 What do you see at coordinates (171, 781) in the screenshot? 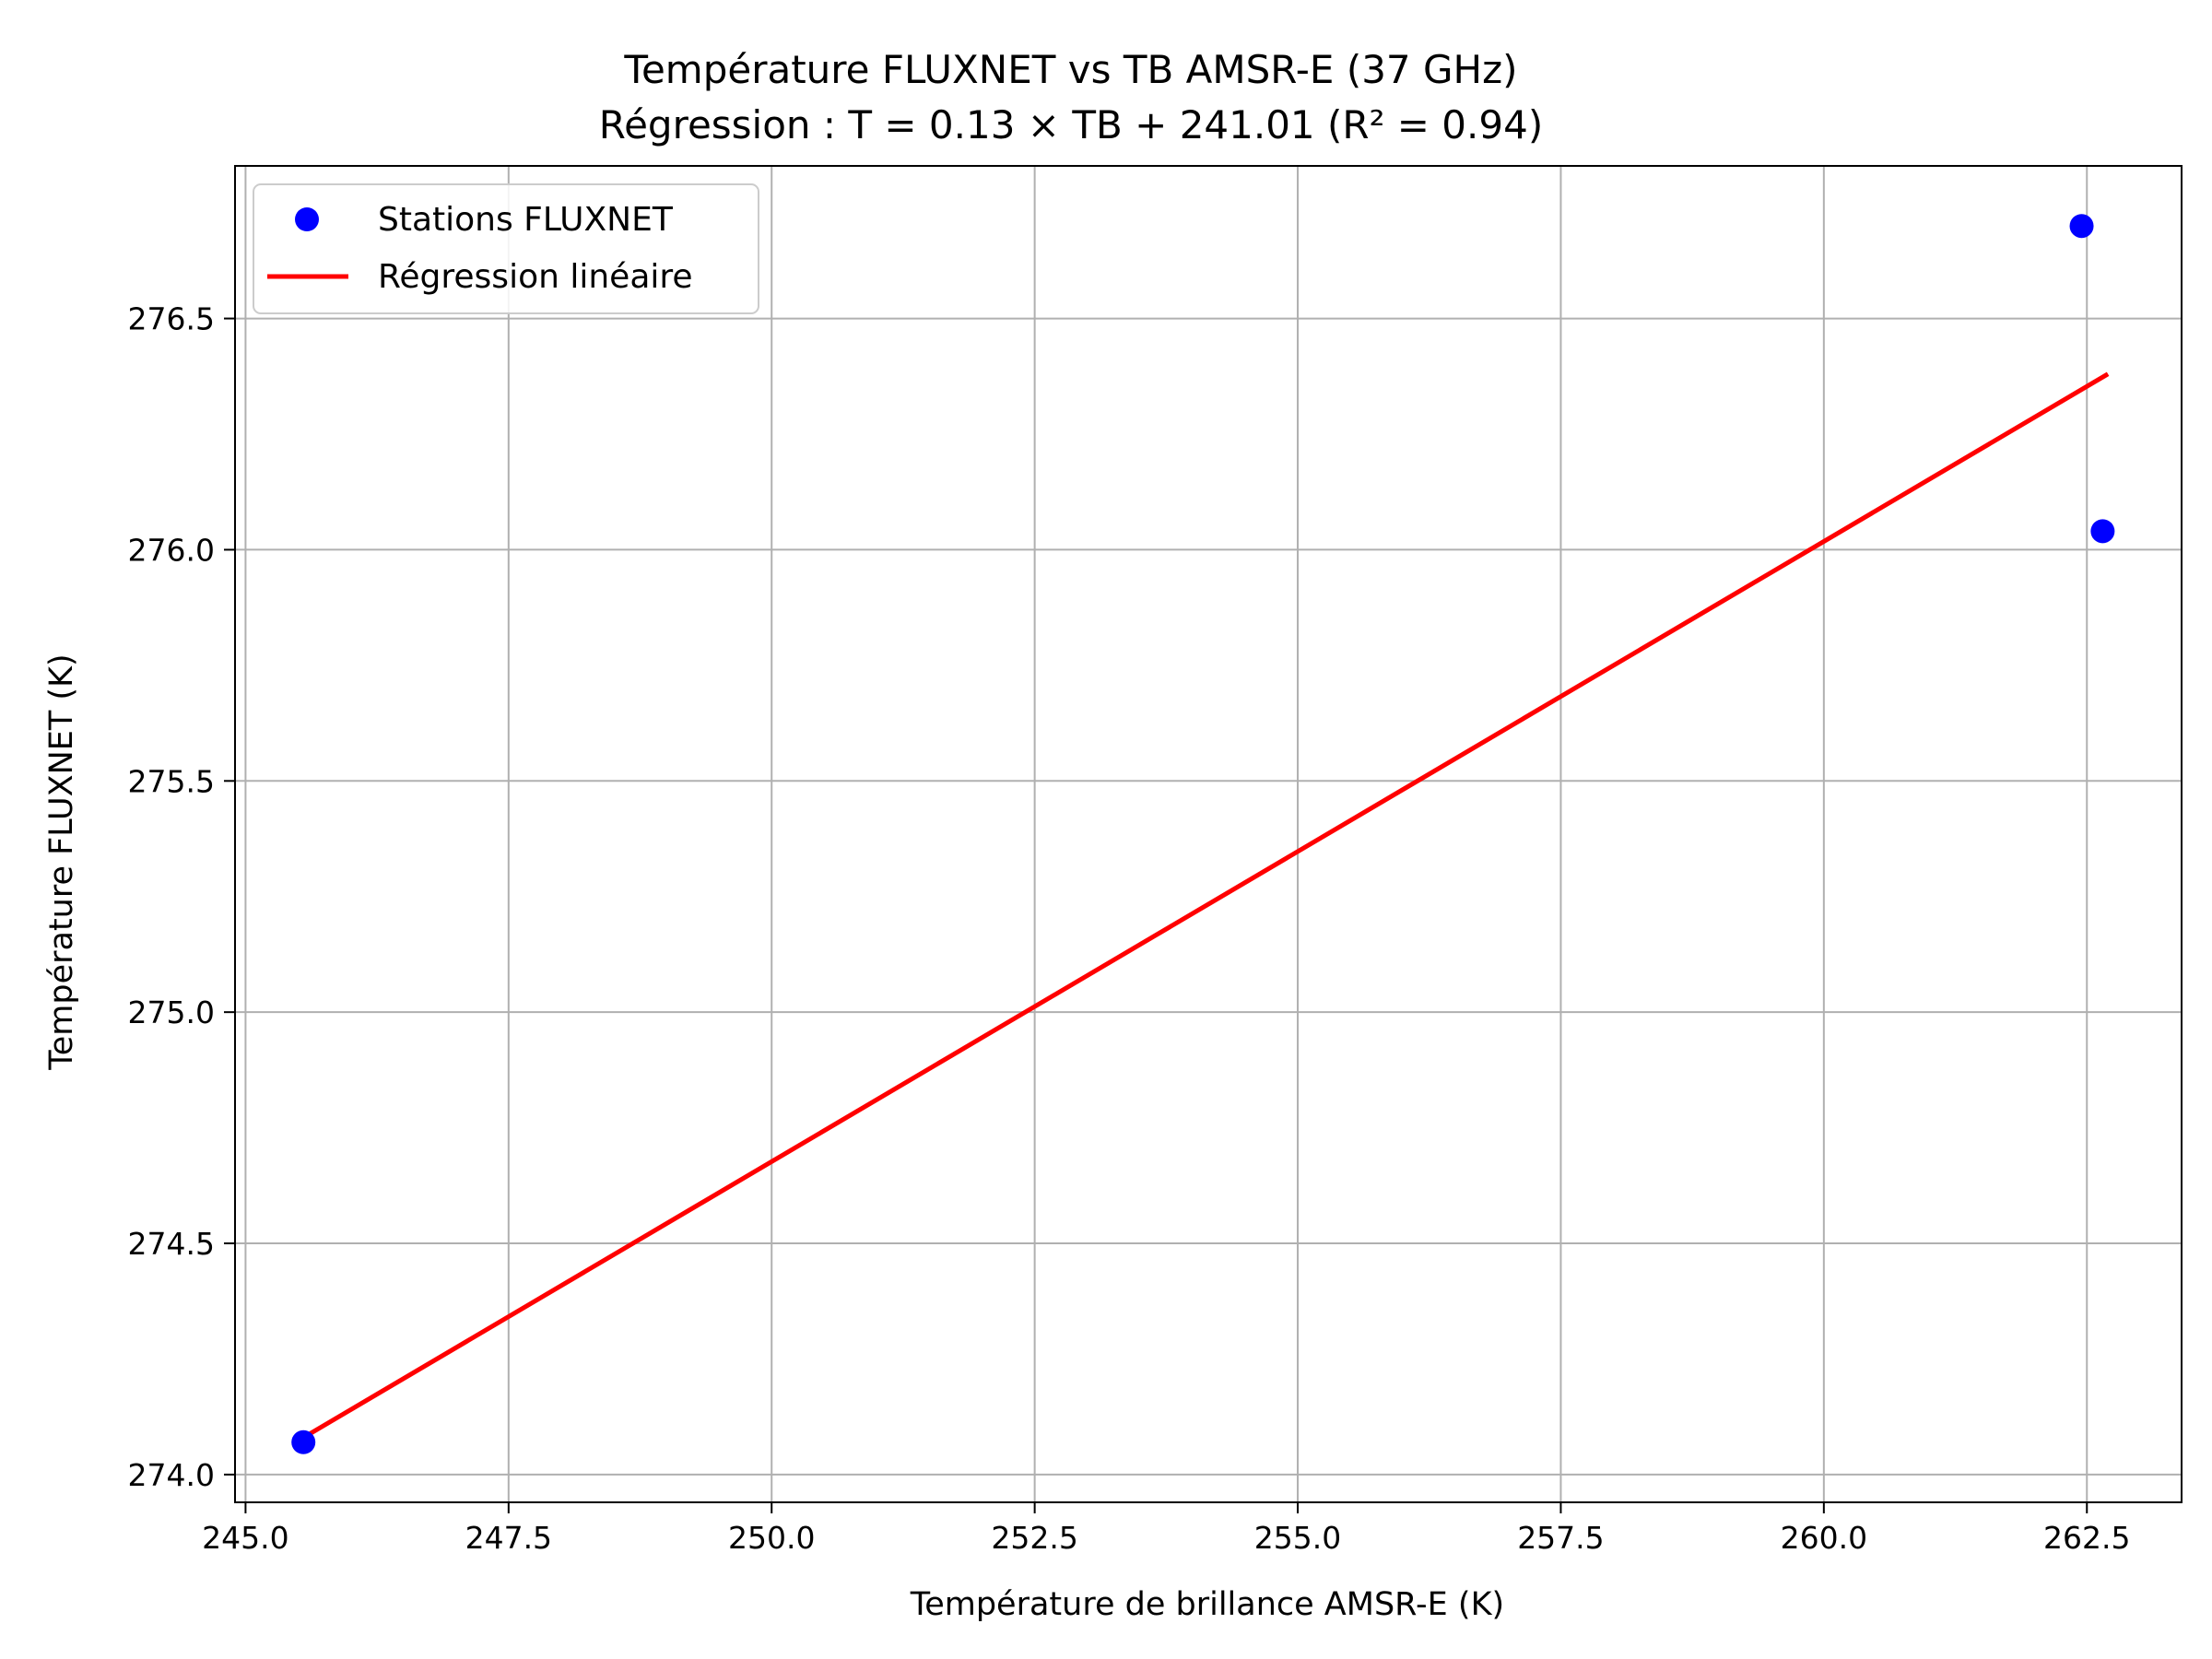
I see `y-tick-label: 275.5` at bounding box center [171, 781].